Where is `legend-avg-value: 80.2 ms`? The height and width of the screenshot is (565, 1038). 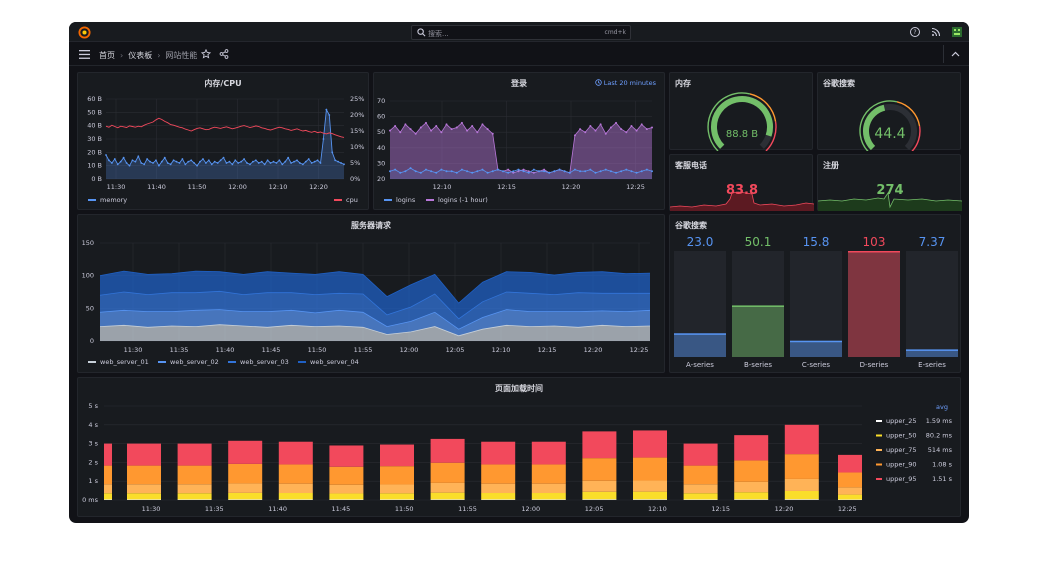
legend-avg-value: 80.2 ms is located at coordinates (939, 436).